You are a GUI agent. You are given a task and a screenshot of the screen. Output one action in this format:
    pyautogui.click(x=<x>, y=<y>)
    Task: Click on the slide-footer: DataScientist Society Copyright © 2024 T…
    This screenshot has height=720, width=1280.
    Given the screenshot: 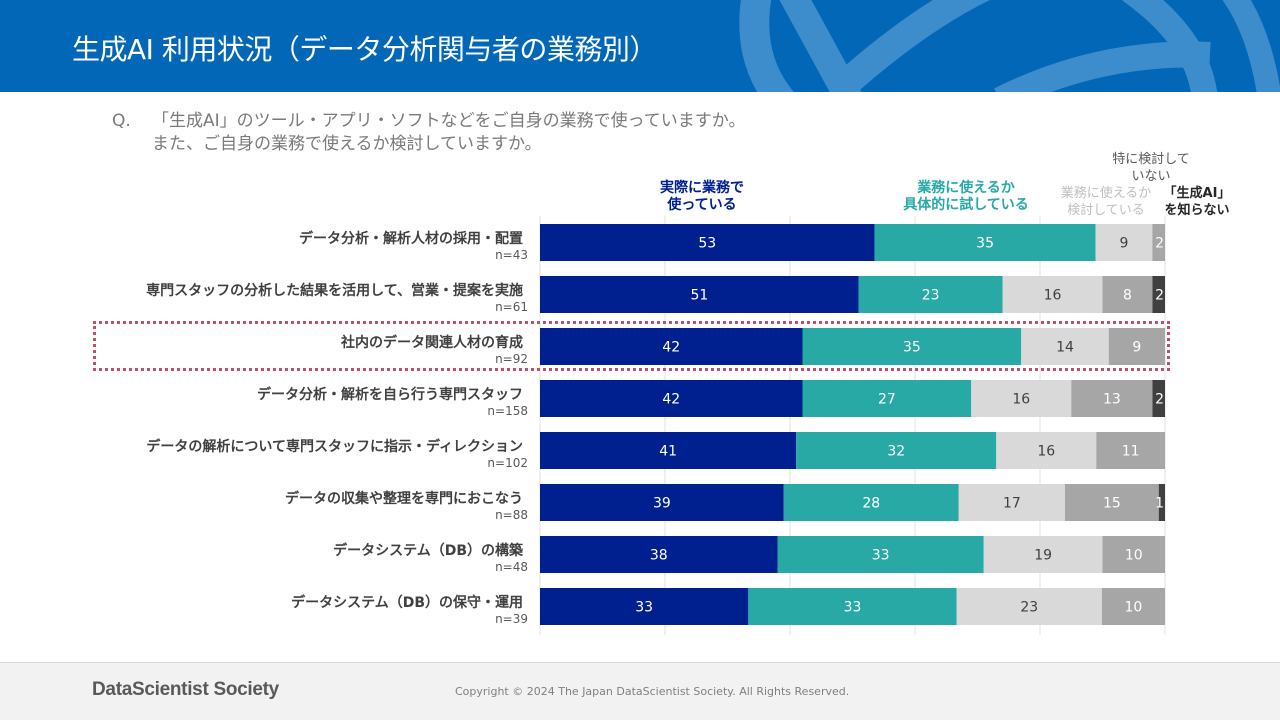 What is the action you would take?
    pyautogui.click(x=640, y=691)
    